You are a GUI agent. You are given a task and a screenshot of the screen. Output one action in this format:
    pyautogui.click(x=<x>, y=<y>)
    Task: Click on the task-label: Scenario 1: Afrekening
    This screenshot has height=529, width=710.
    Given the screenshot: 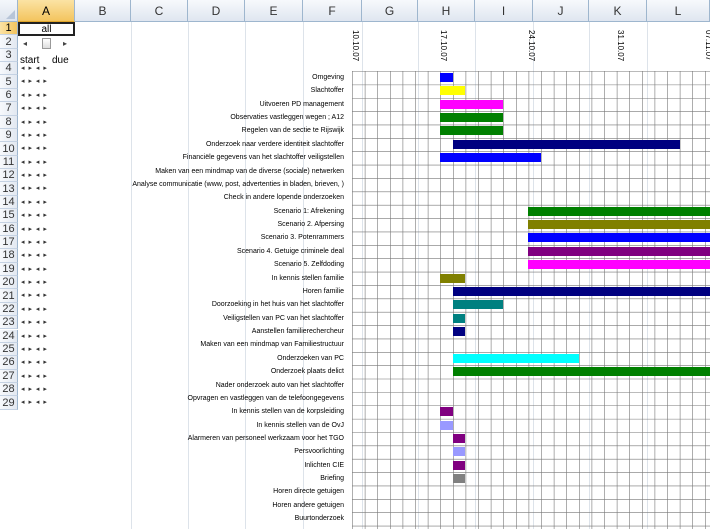 What is the action you would take?
    pyautogui.click(x=308, y=211)
    